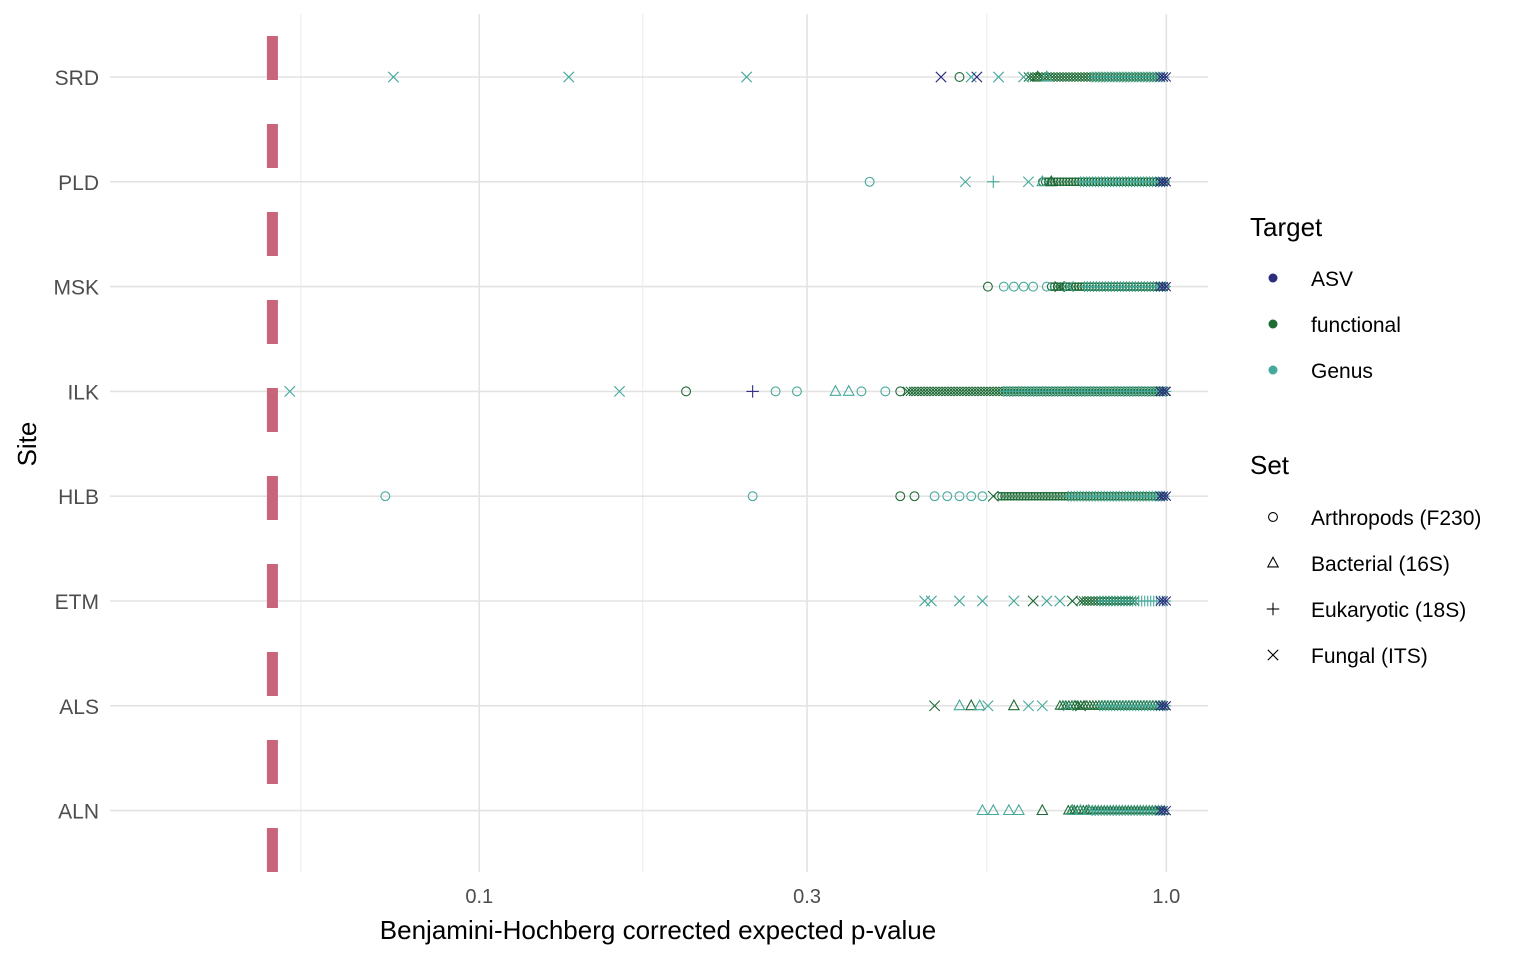  I want to click on legend-key-cross, so click(1273, 655).